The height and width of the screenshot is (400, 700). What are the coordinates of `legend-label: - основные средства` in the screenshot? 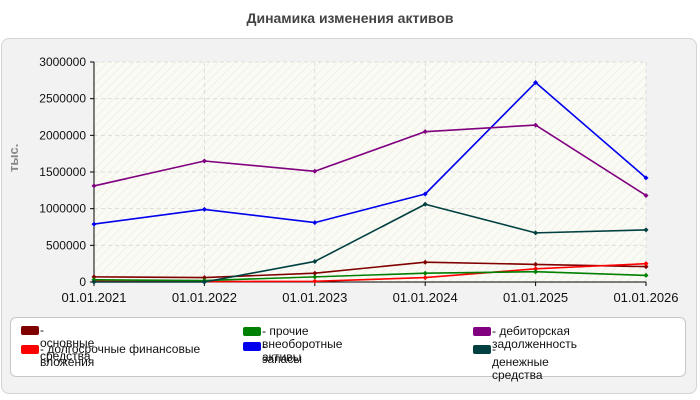 It's located at (67, 343).